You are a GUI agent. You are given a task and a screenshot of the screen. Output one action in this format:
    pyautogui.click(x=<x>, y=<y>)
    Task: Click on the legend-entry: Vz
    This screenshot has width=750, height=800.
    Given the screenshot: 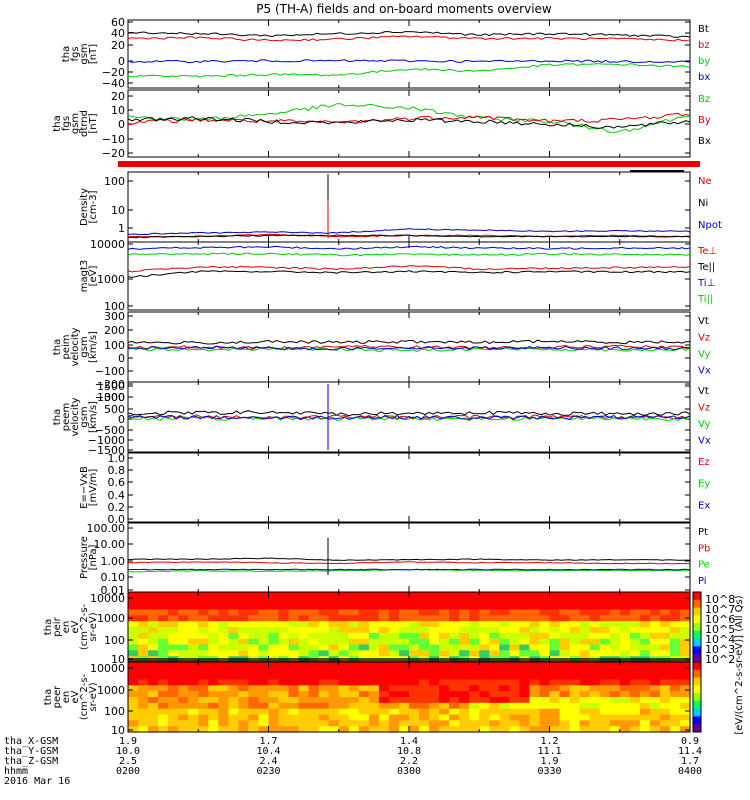 What is the action you would take?
    pyautogui.click(x=704, y=338)
    